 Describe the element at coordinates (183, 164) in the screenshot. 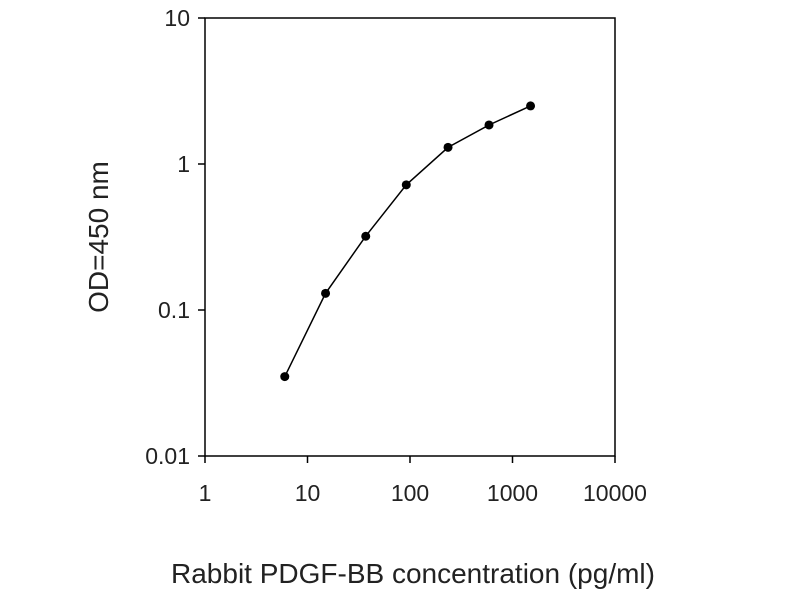

I see `y-tick-label: 1` at that location.